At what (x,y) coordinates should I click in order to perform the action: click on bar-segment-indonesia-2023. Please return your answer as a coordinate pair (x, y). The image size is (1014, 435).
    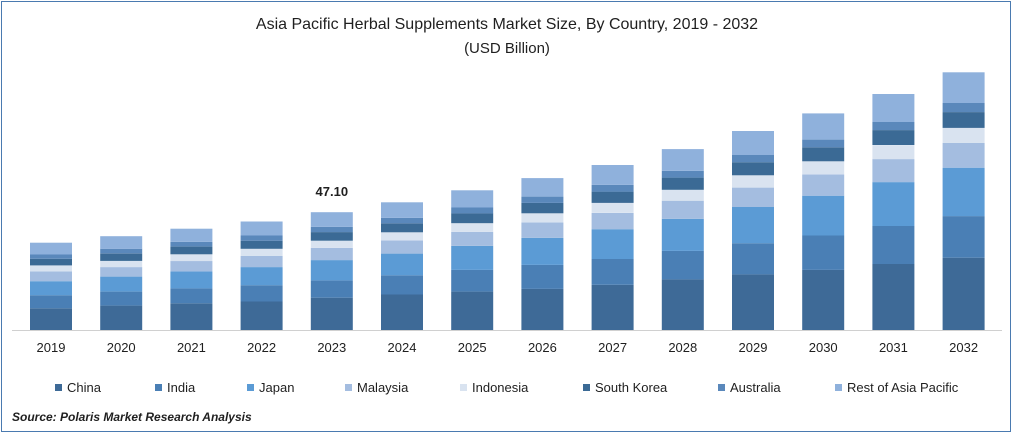
    Looking at the image, I should click on (331, 244).